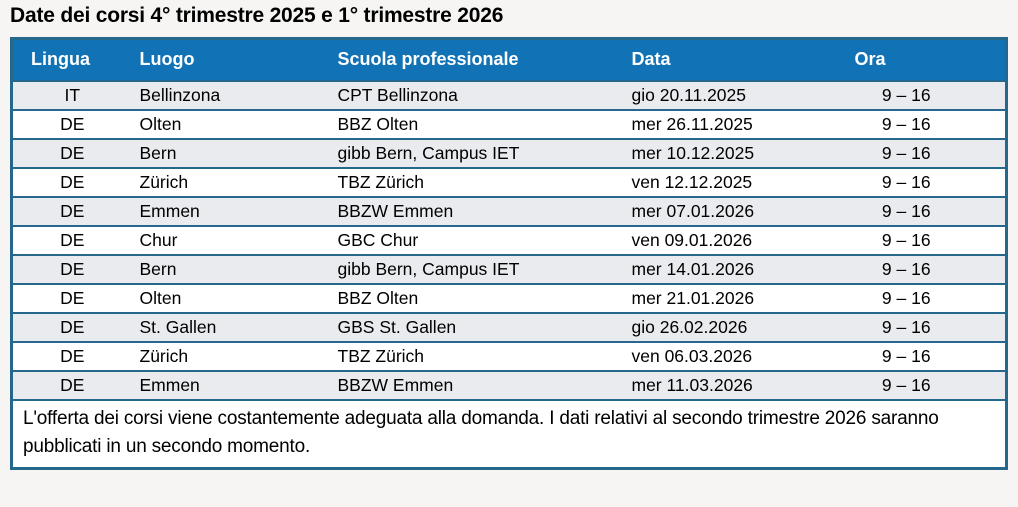  I want to click on table-cell: Chur, so click(230, 239).